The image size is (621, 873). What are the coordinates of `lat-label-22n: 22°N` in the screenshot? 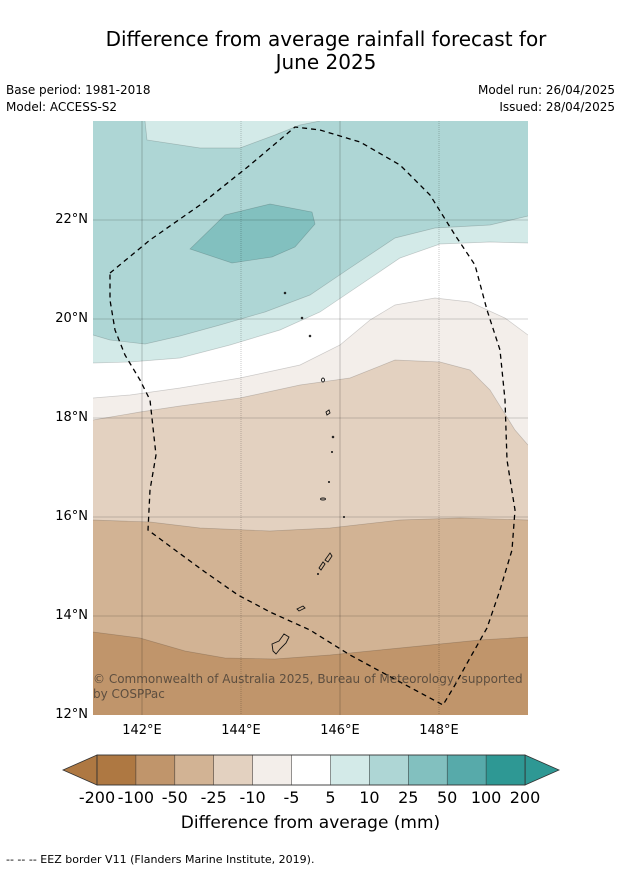 It's located at (71, 219).